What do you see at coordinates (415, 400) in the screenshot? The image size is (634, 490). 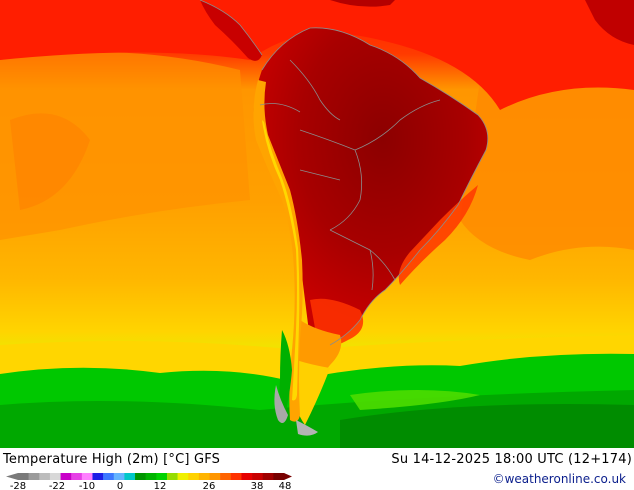 I see `light-green-east` at bounding box center [415, 400].